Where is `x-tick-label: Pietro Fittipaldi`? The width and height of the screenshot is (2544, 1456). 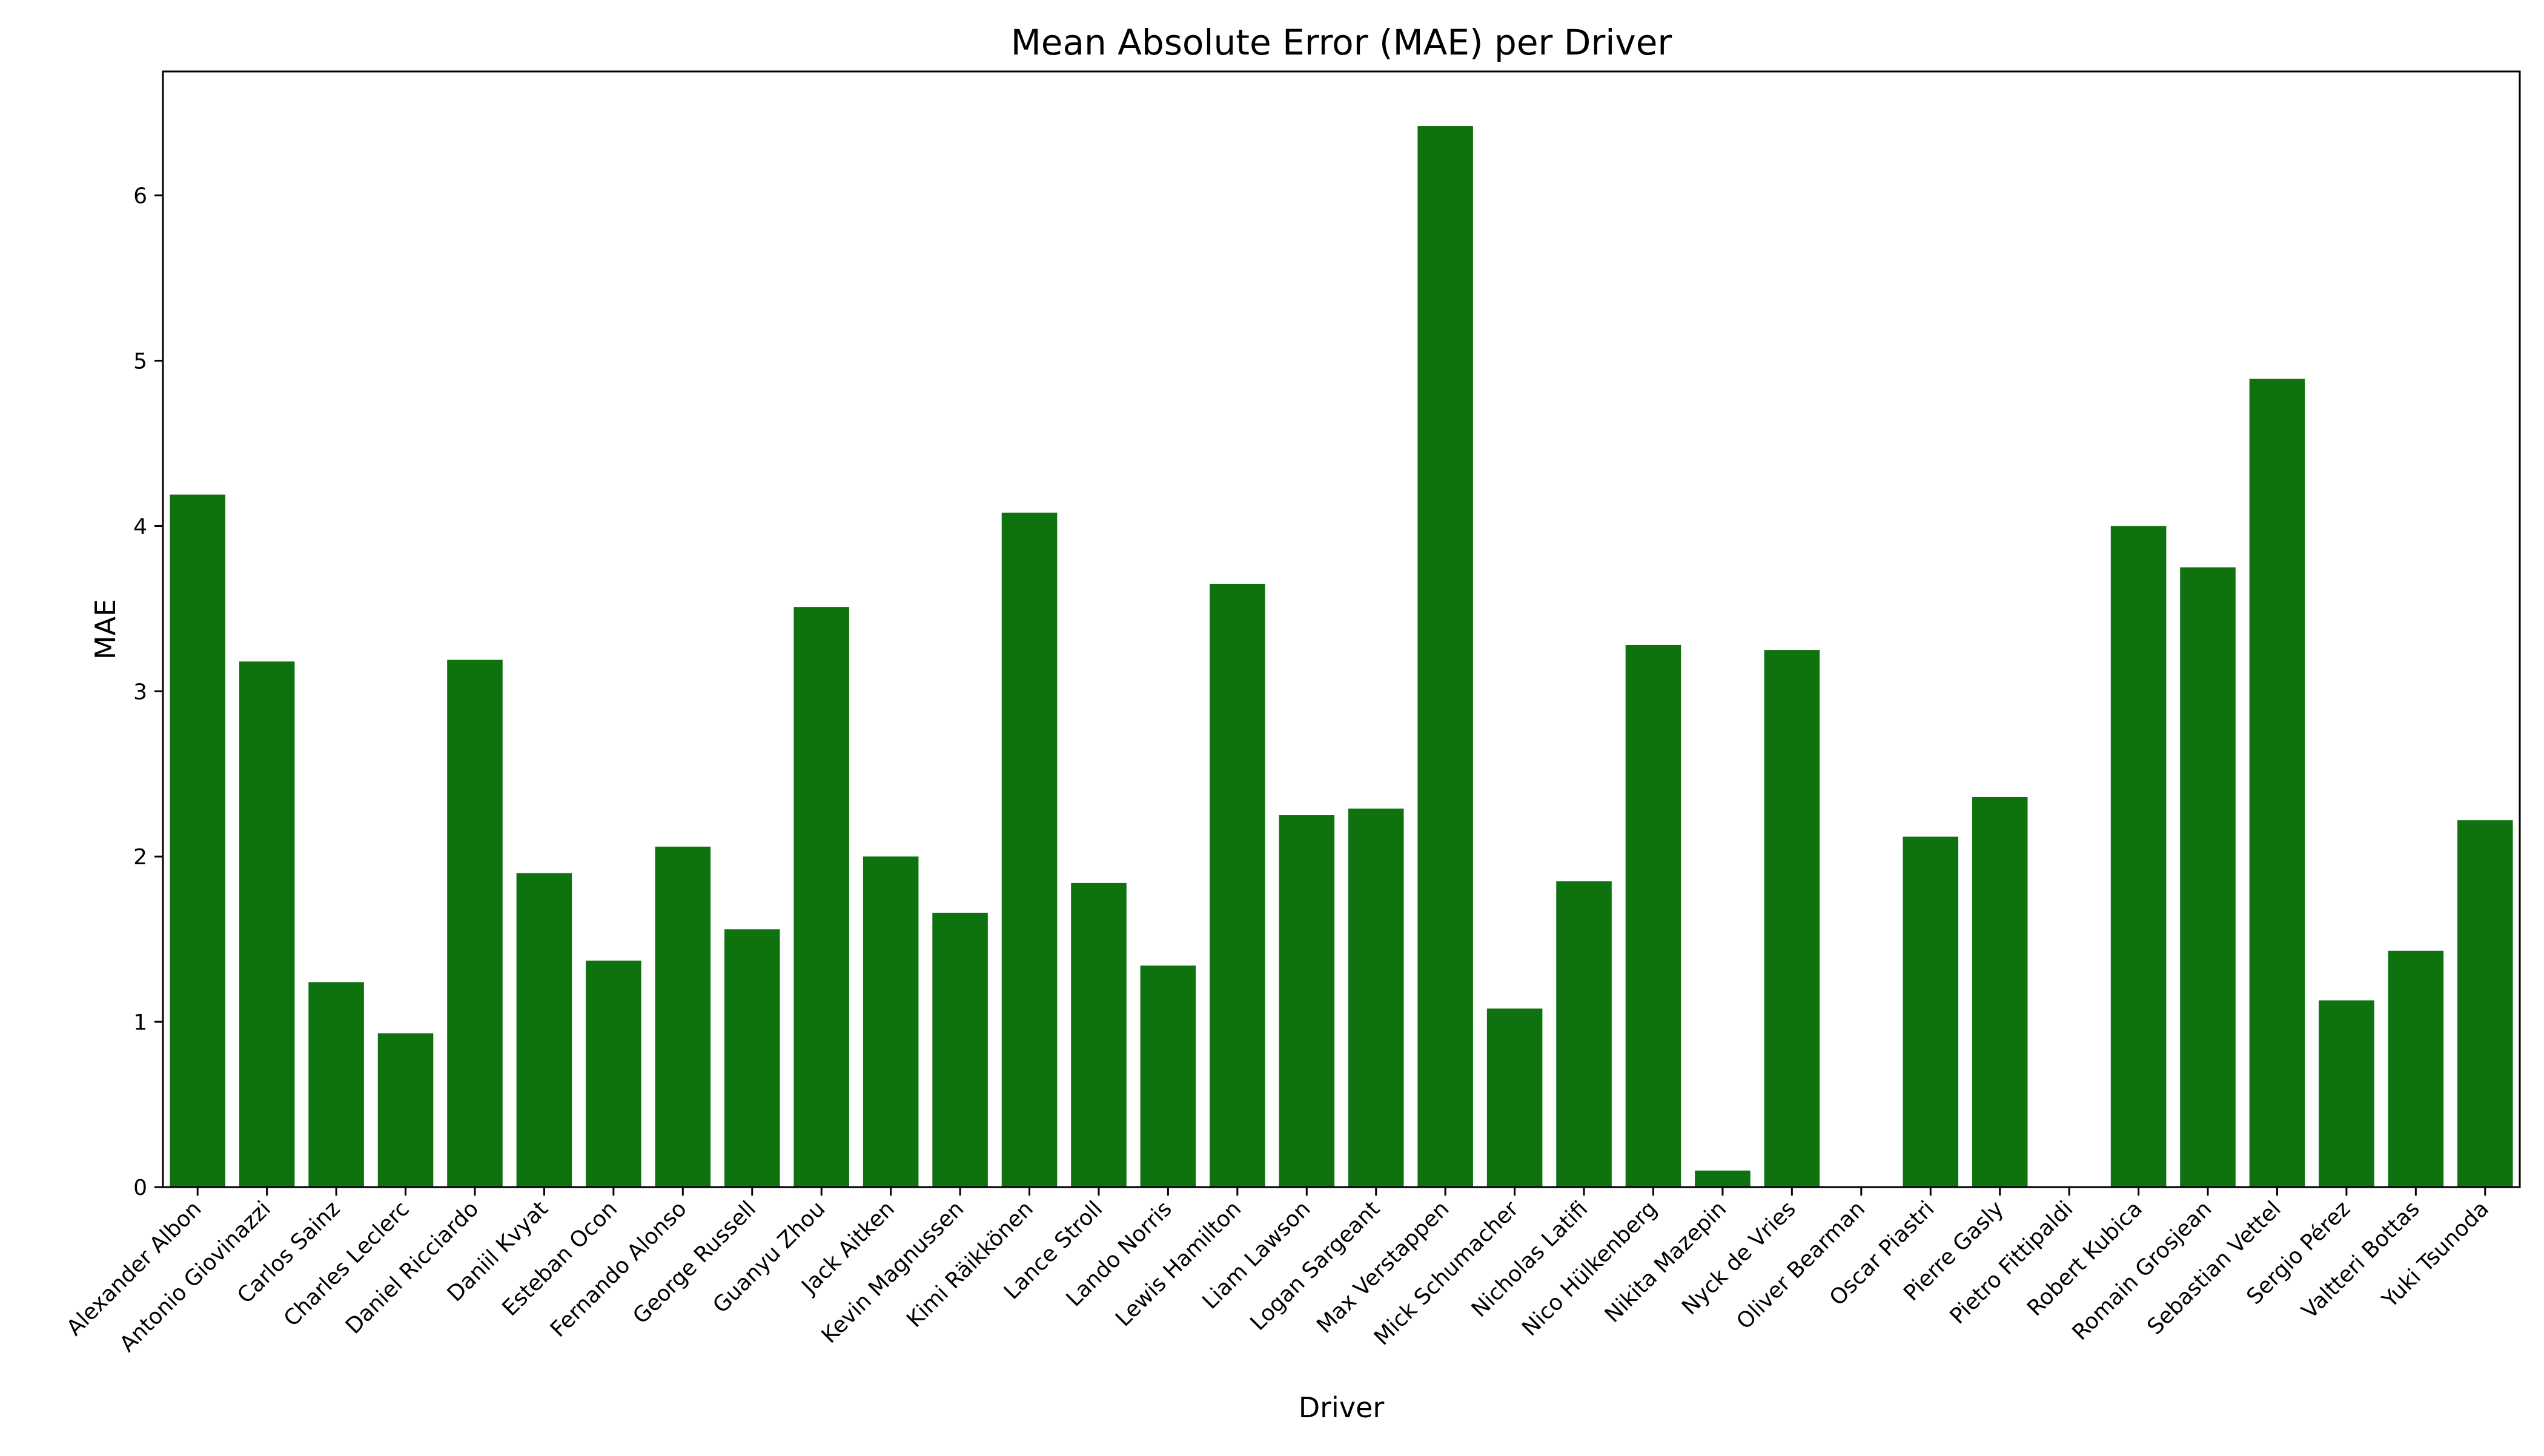 x-tick-label: Pietro Fittipaldi is located at coordinates (2011, 1262).